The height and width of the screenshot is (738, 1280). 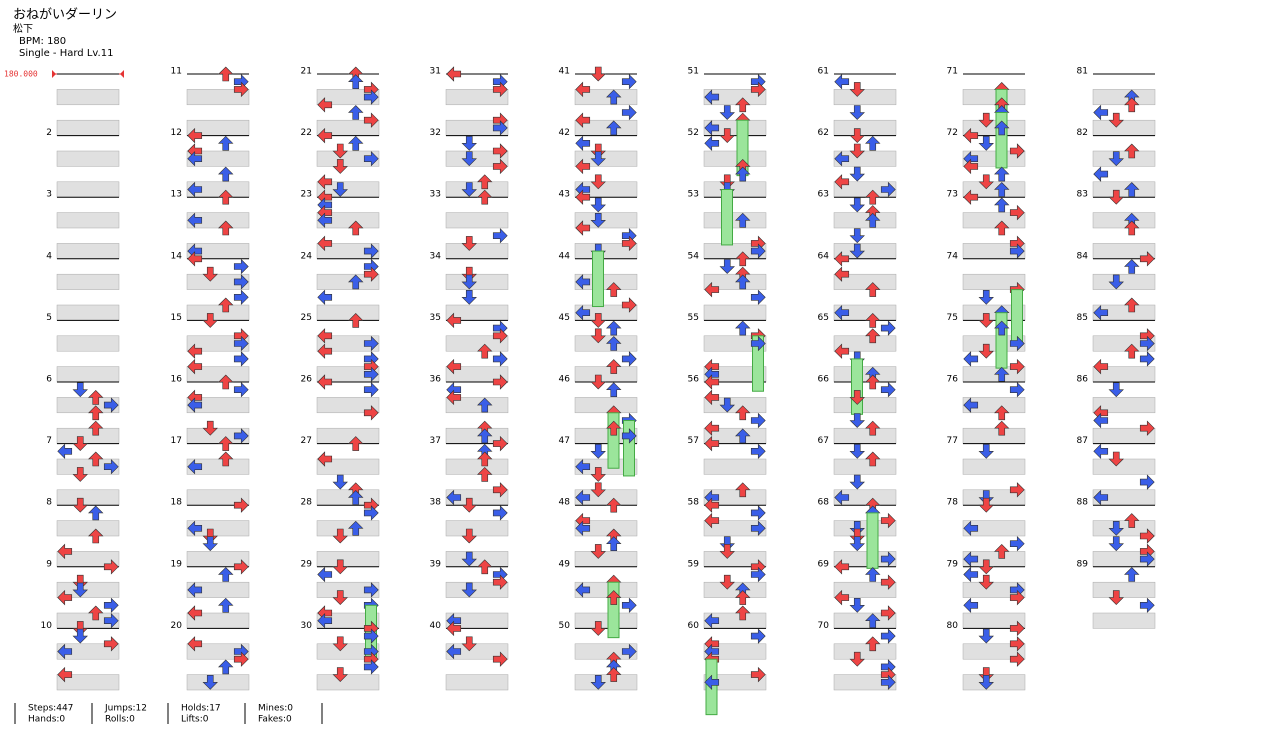 What do you see at coordinates (953, 626) in the screenshot?
I see `measure-number: 80` at bounding box center [953, 626].